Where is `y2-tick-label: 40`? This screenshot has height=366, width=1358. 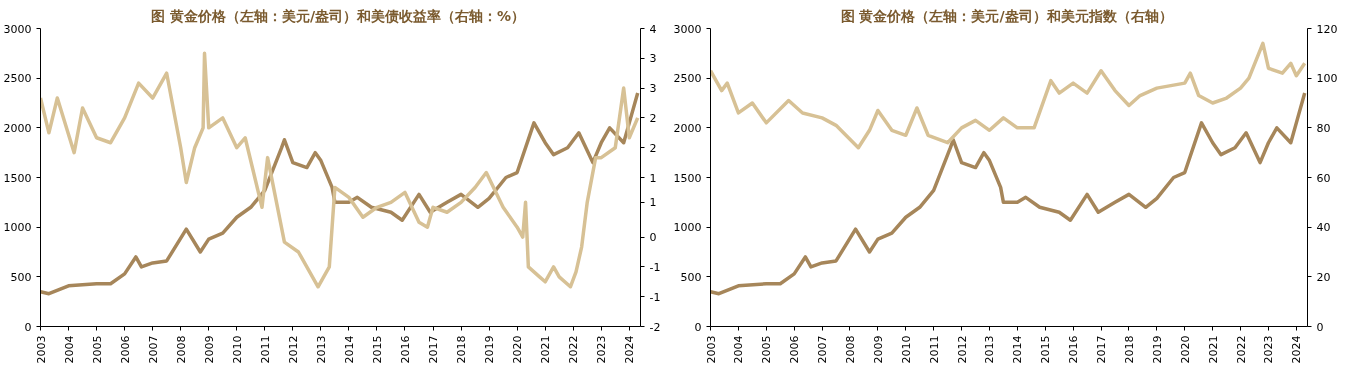
y2-tick-label: 40 is located at coordinates (1323, 228).